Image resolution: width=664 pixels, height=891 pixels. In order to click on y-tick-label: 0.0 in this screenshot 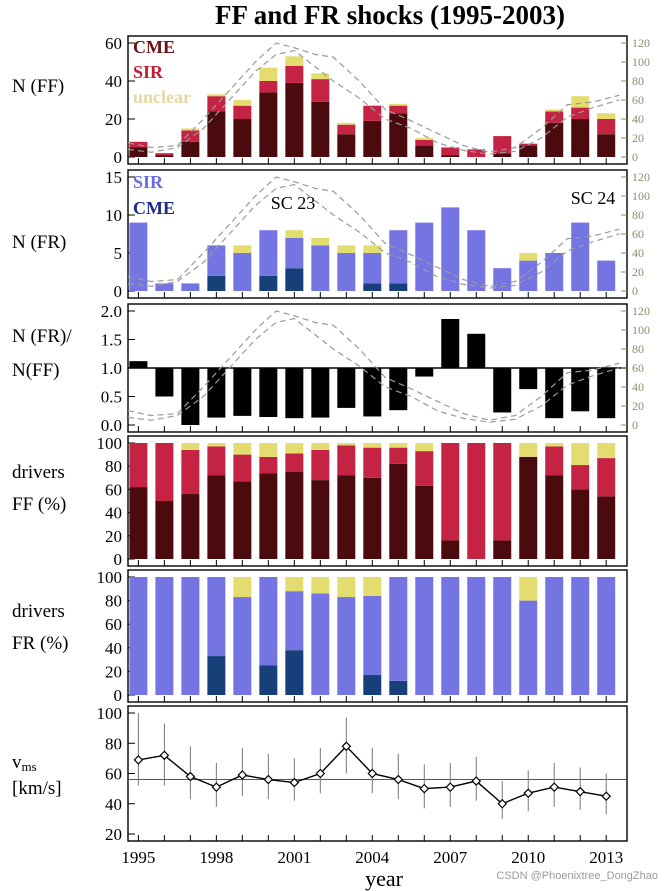, I will do `click(111, 425)`.